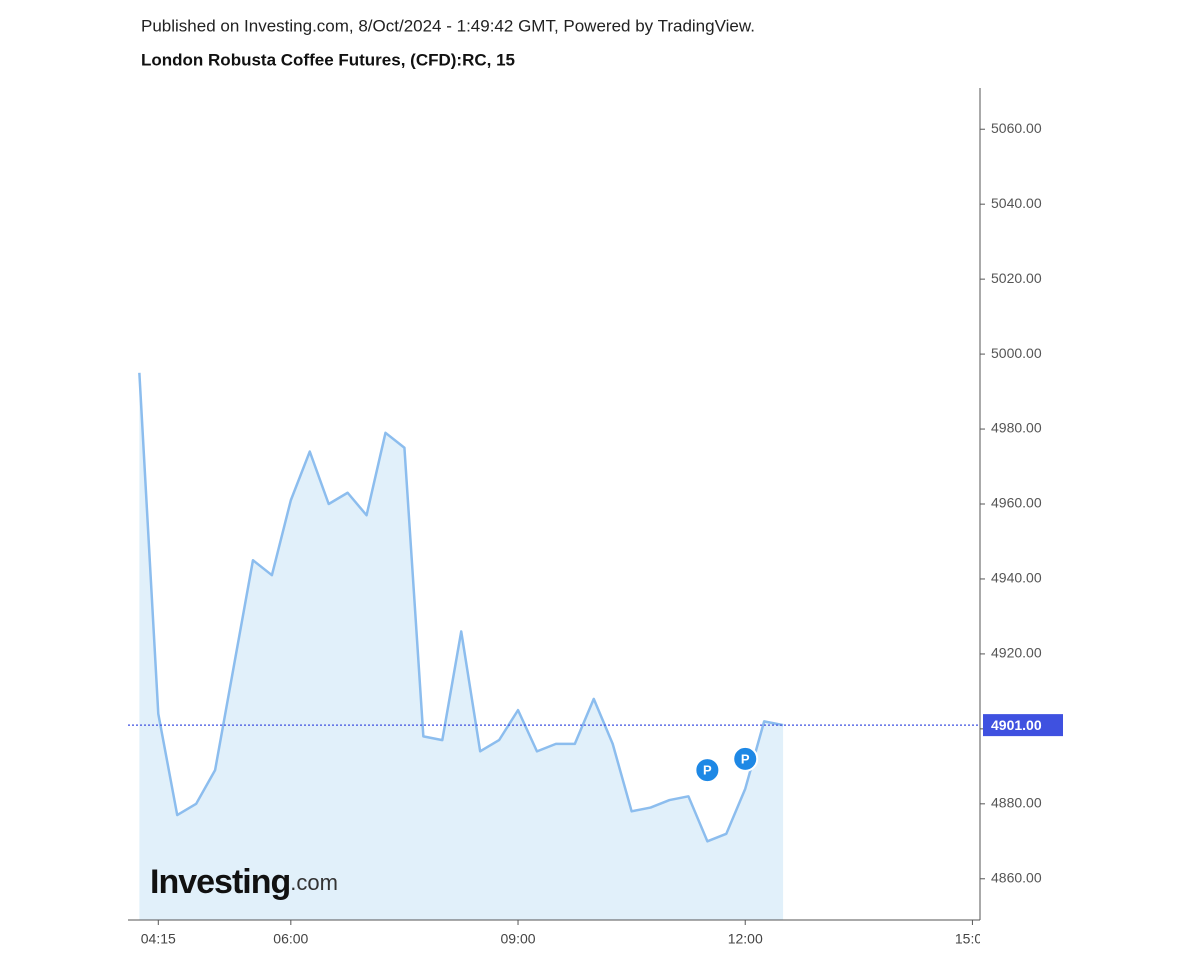 The image size is (1200, 965). I want to click on watermark: Investing.com, so click(244, 882).